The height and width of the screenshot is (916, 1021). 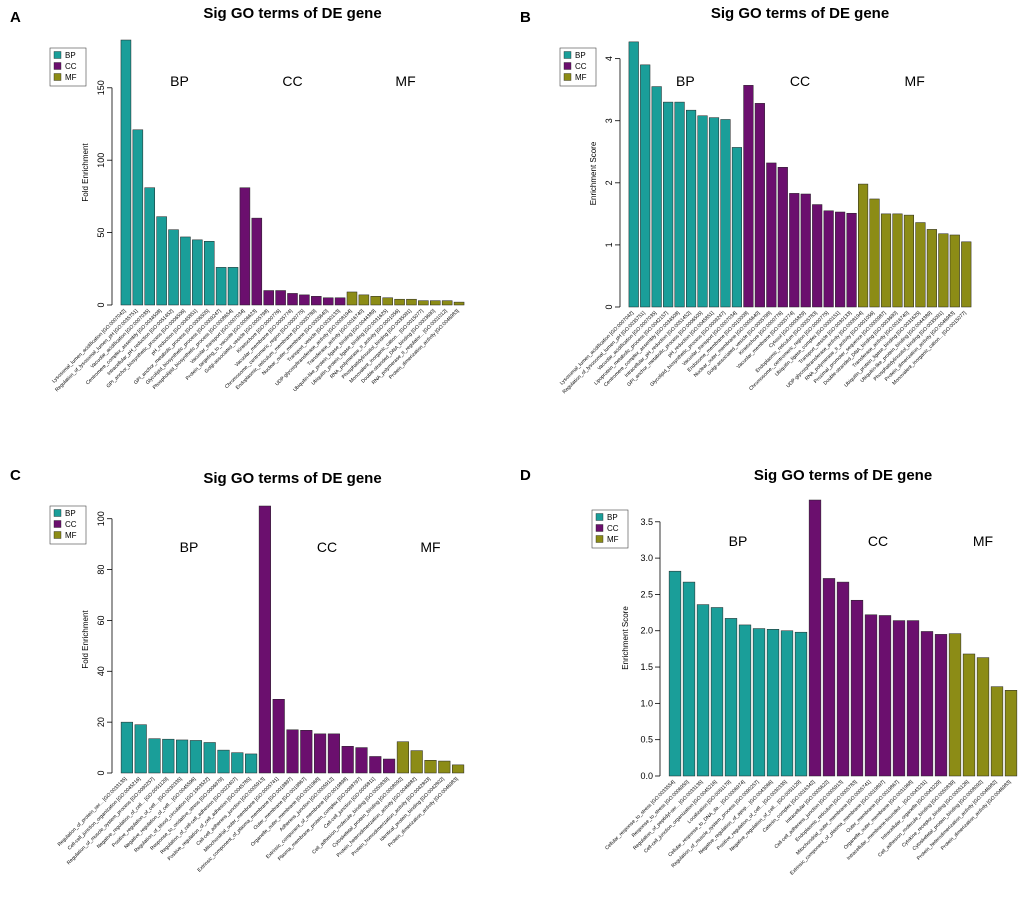 What do you see at coordinates (101, 671) in the screenshot?
I see `y-tick-label: 40` at bounding box center [101, 671].